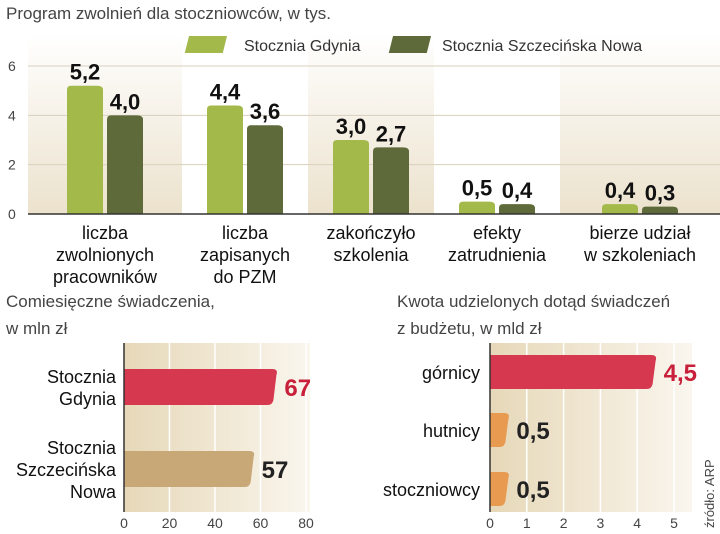  Describe the element at coordinates (490, 523) in the screenshot. I see `chart3-xtick-label: 0` at that location.